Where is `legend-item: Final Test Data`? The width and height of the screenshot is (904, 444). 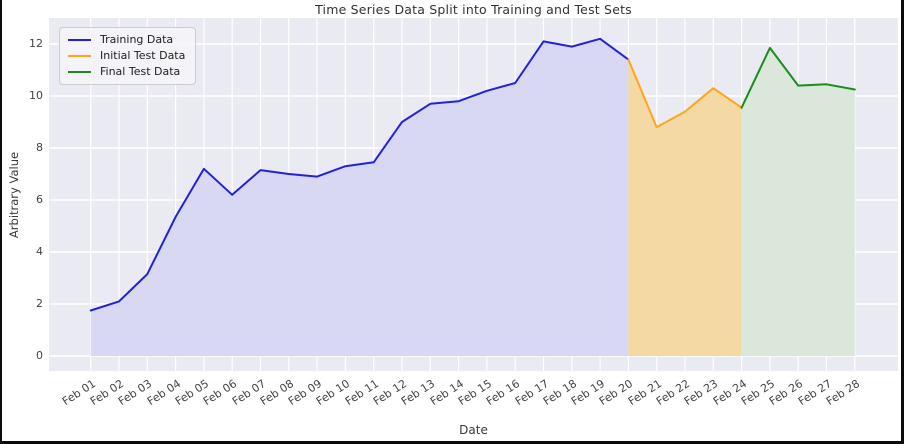 legend-item: Final Test Data is located at coordinates (126, 71).